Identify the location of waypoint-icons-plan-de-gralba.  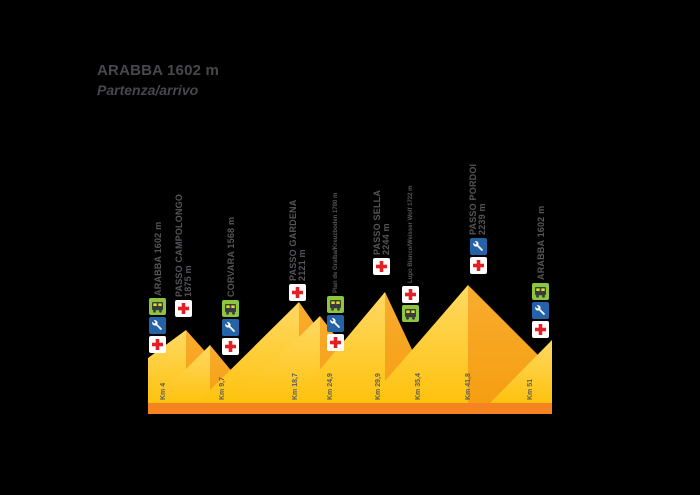
(335, 323).